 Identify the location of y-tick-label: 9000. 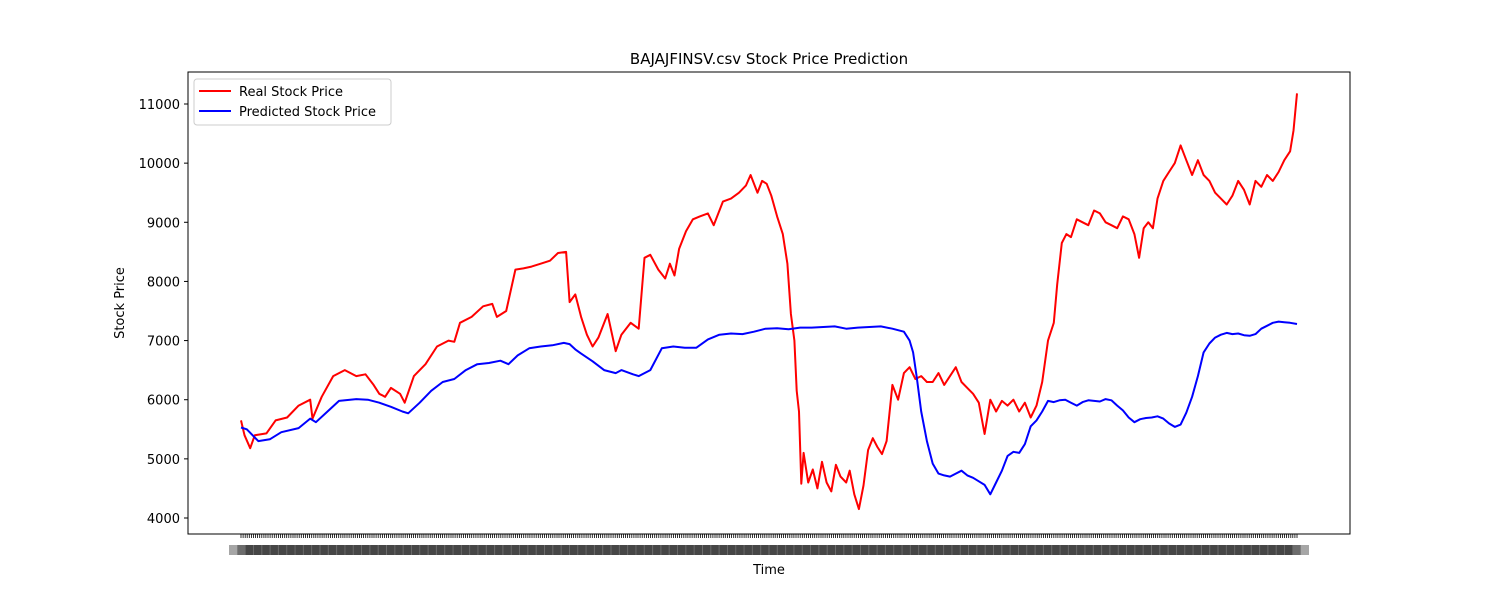
(163, 223).